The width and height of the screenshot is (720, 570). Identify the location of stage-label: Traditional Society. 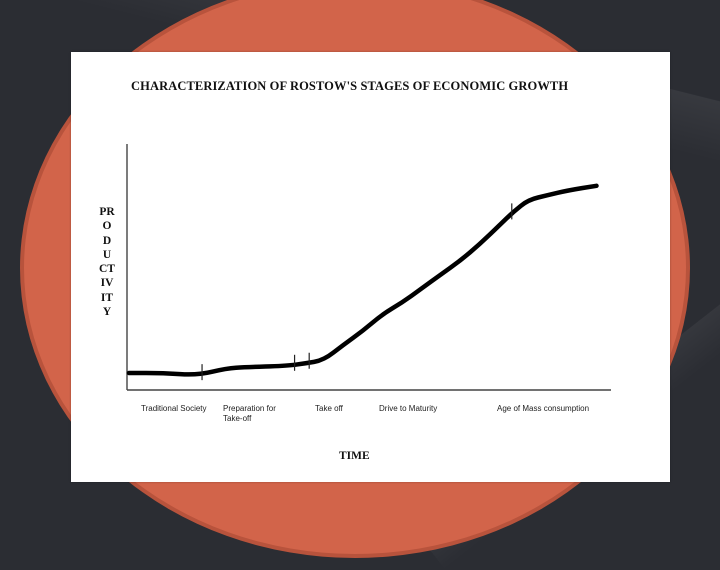
(174, 408).